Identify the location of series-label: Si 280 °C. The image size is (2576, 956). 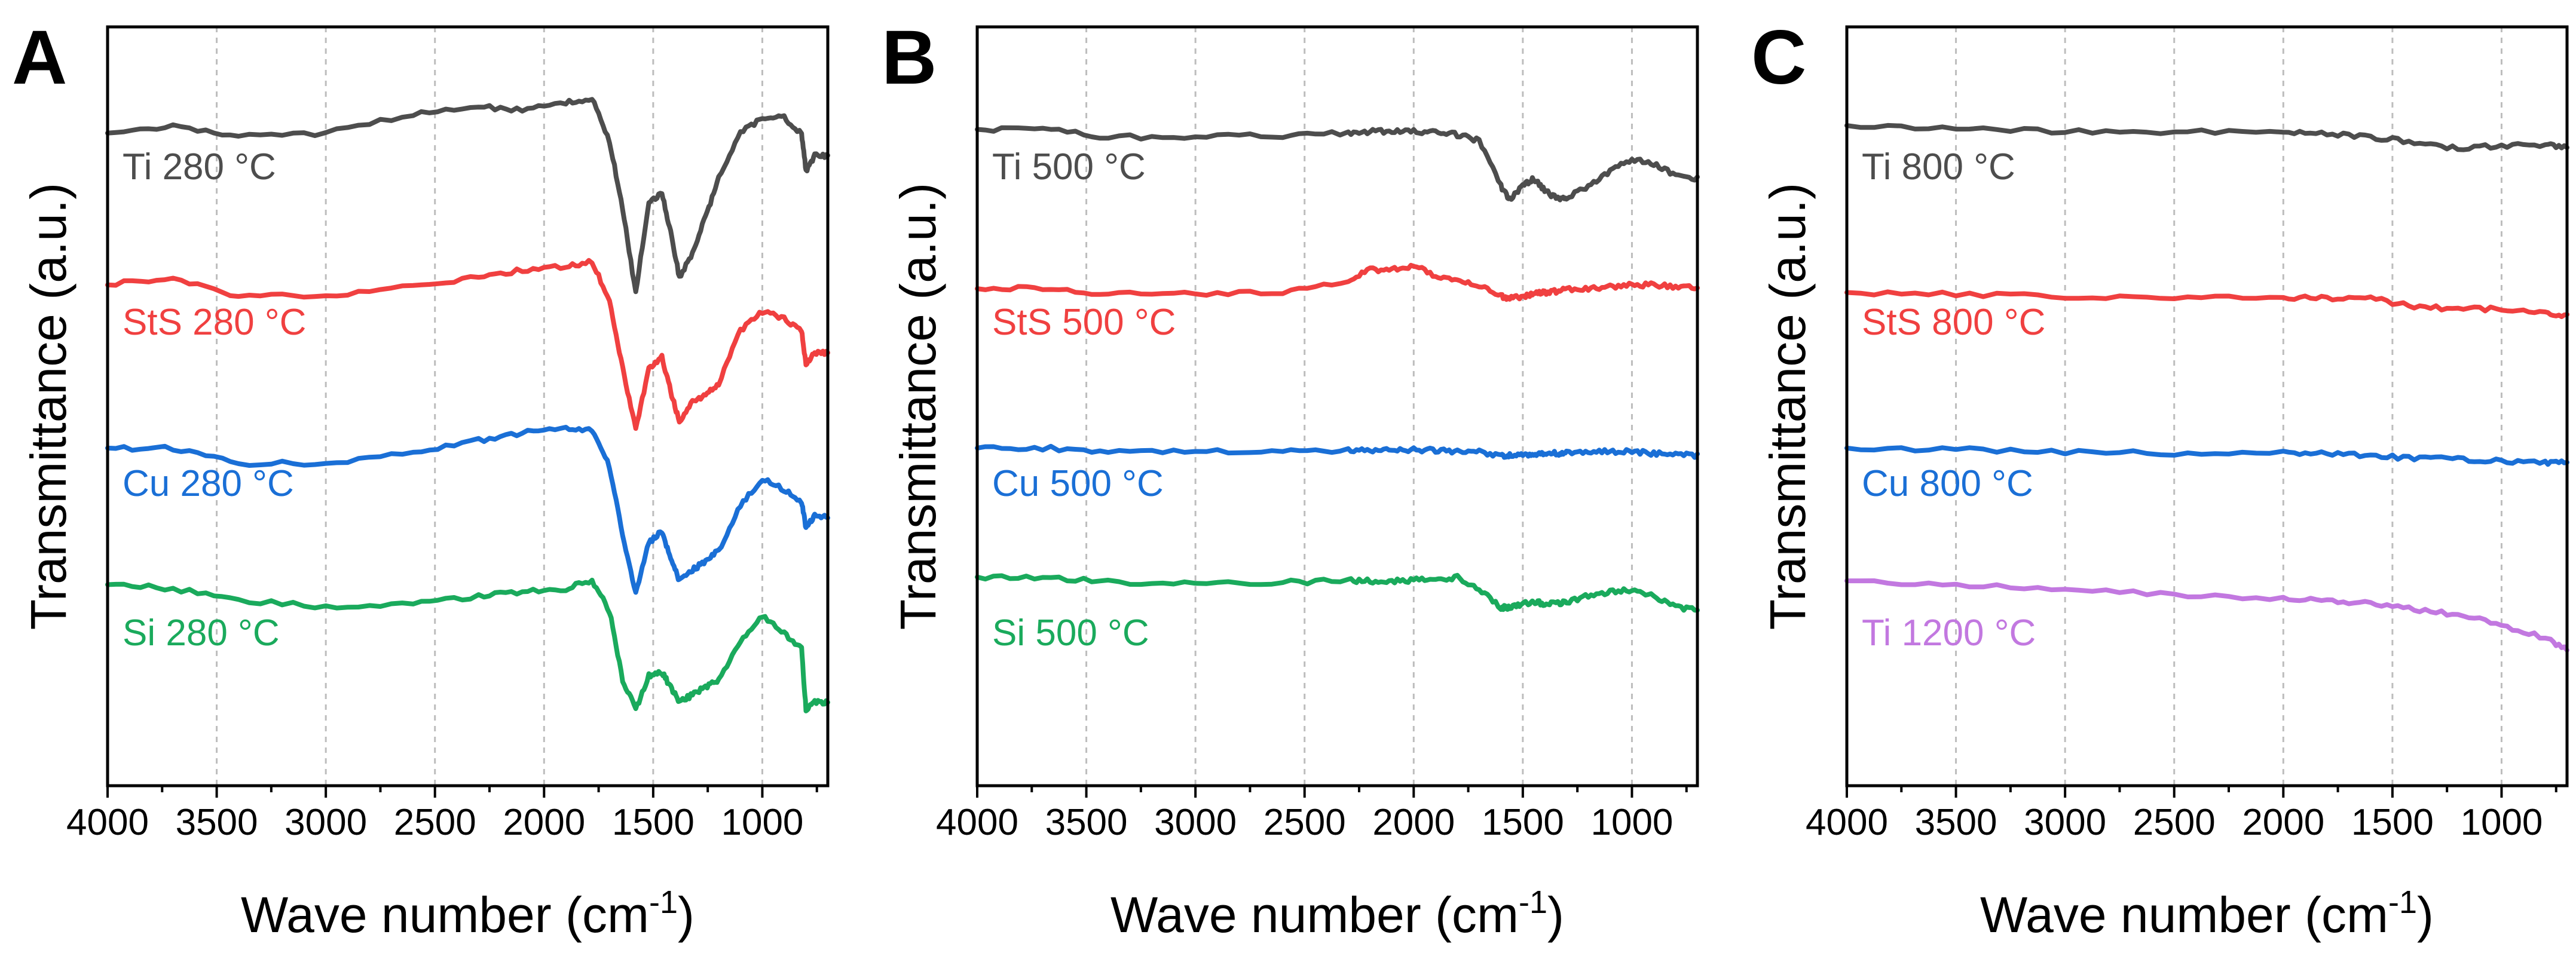
(201, 633).